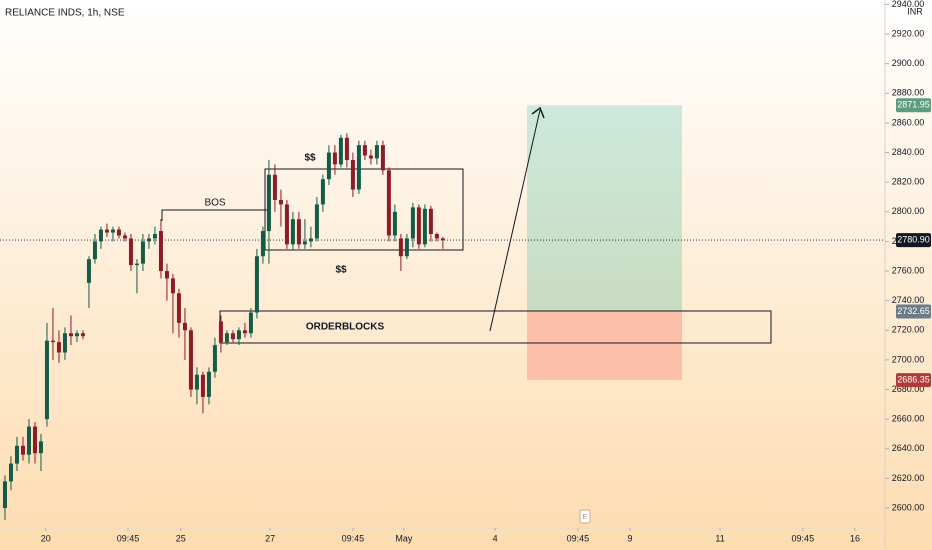 This screenshot has height=550, width=932. Describe the element at coordinates (270, 538) in the screenshot. I see `x-tick-label: 27` at that location.